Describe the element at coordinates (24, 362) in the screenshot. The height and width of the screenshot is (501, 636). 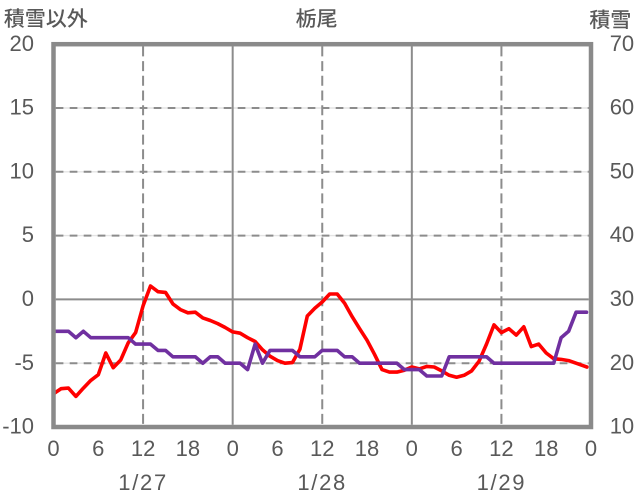
I see `svg-text: -5` at that location.